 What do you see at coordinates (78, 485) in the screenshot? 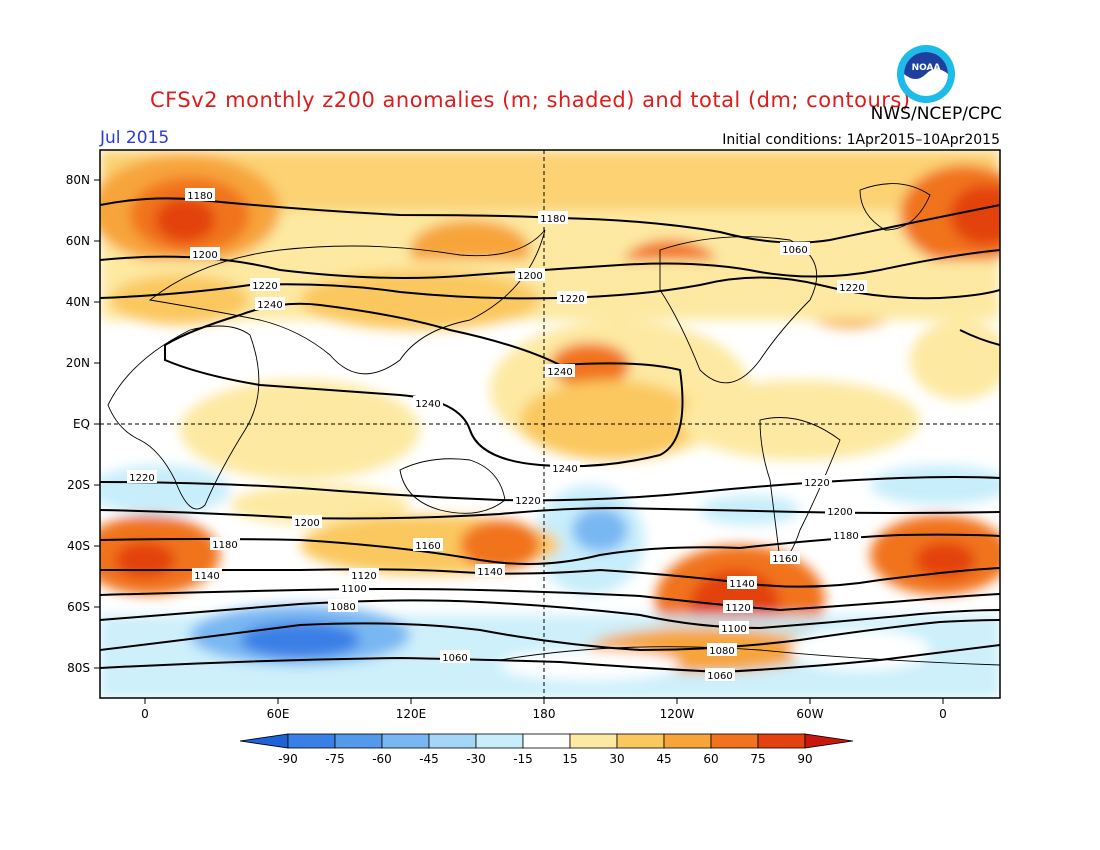
I see `lat-label: 20S` at bounding box center [78, 485].